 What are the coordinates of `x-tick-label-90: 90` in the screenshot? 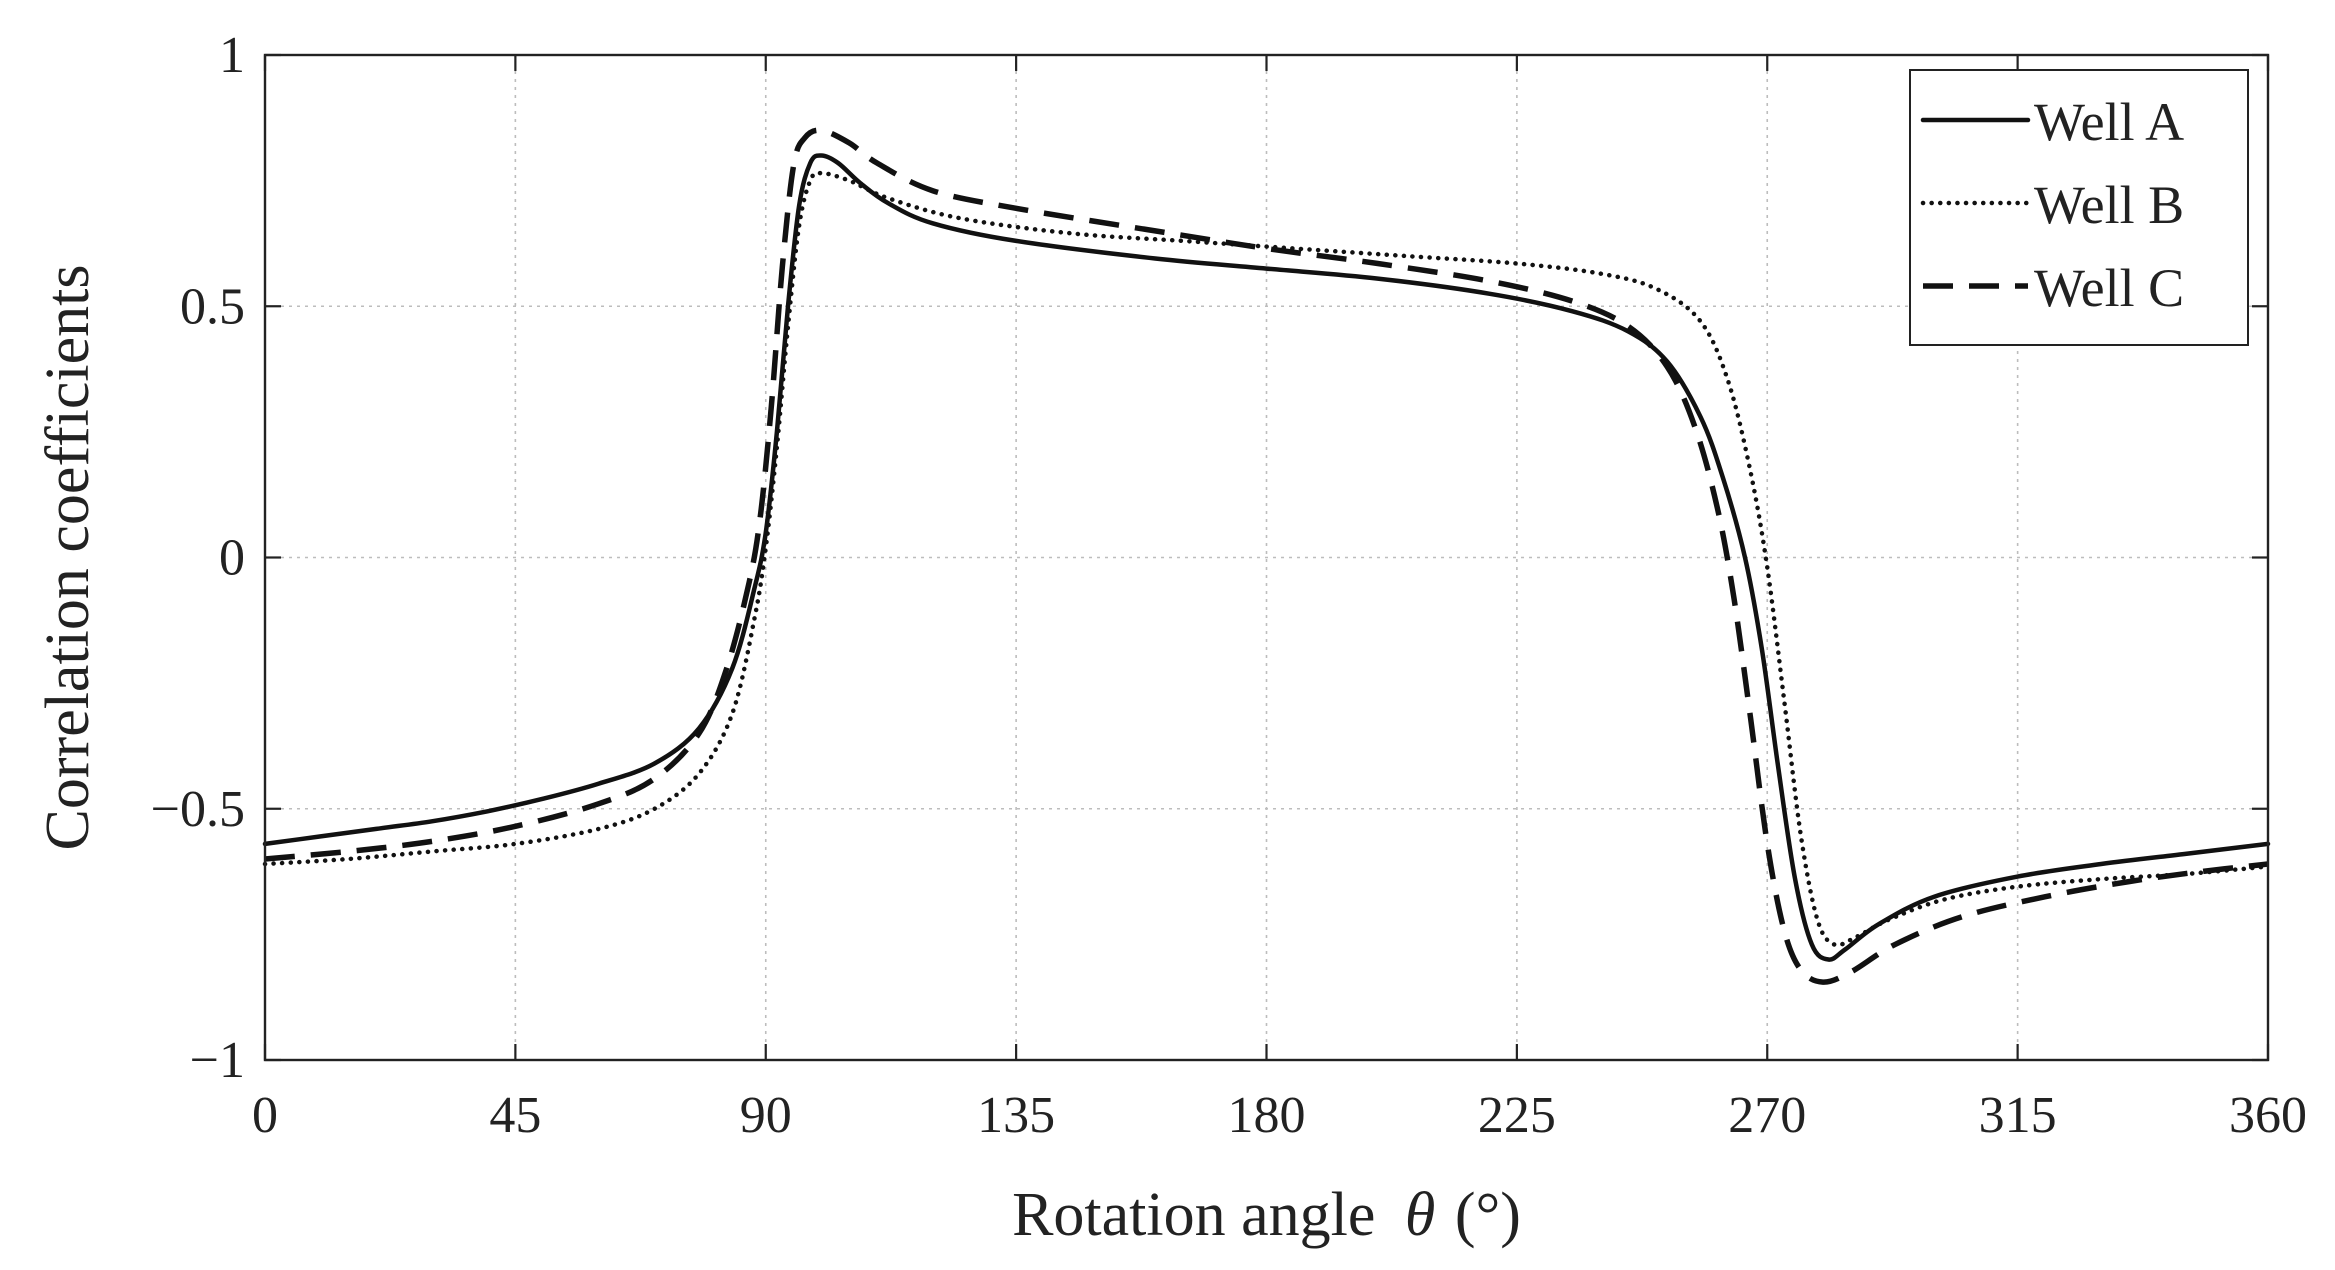 It's located at (766, 1115).